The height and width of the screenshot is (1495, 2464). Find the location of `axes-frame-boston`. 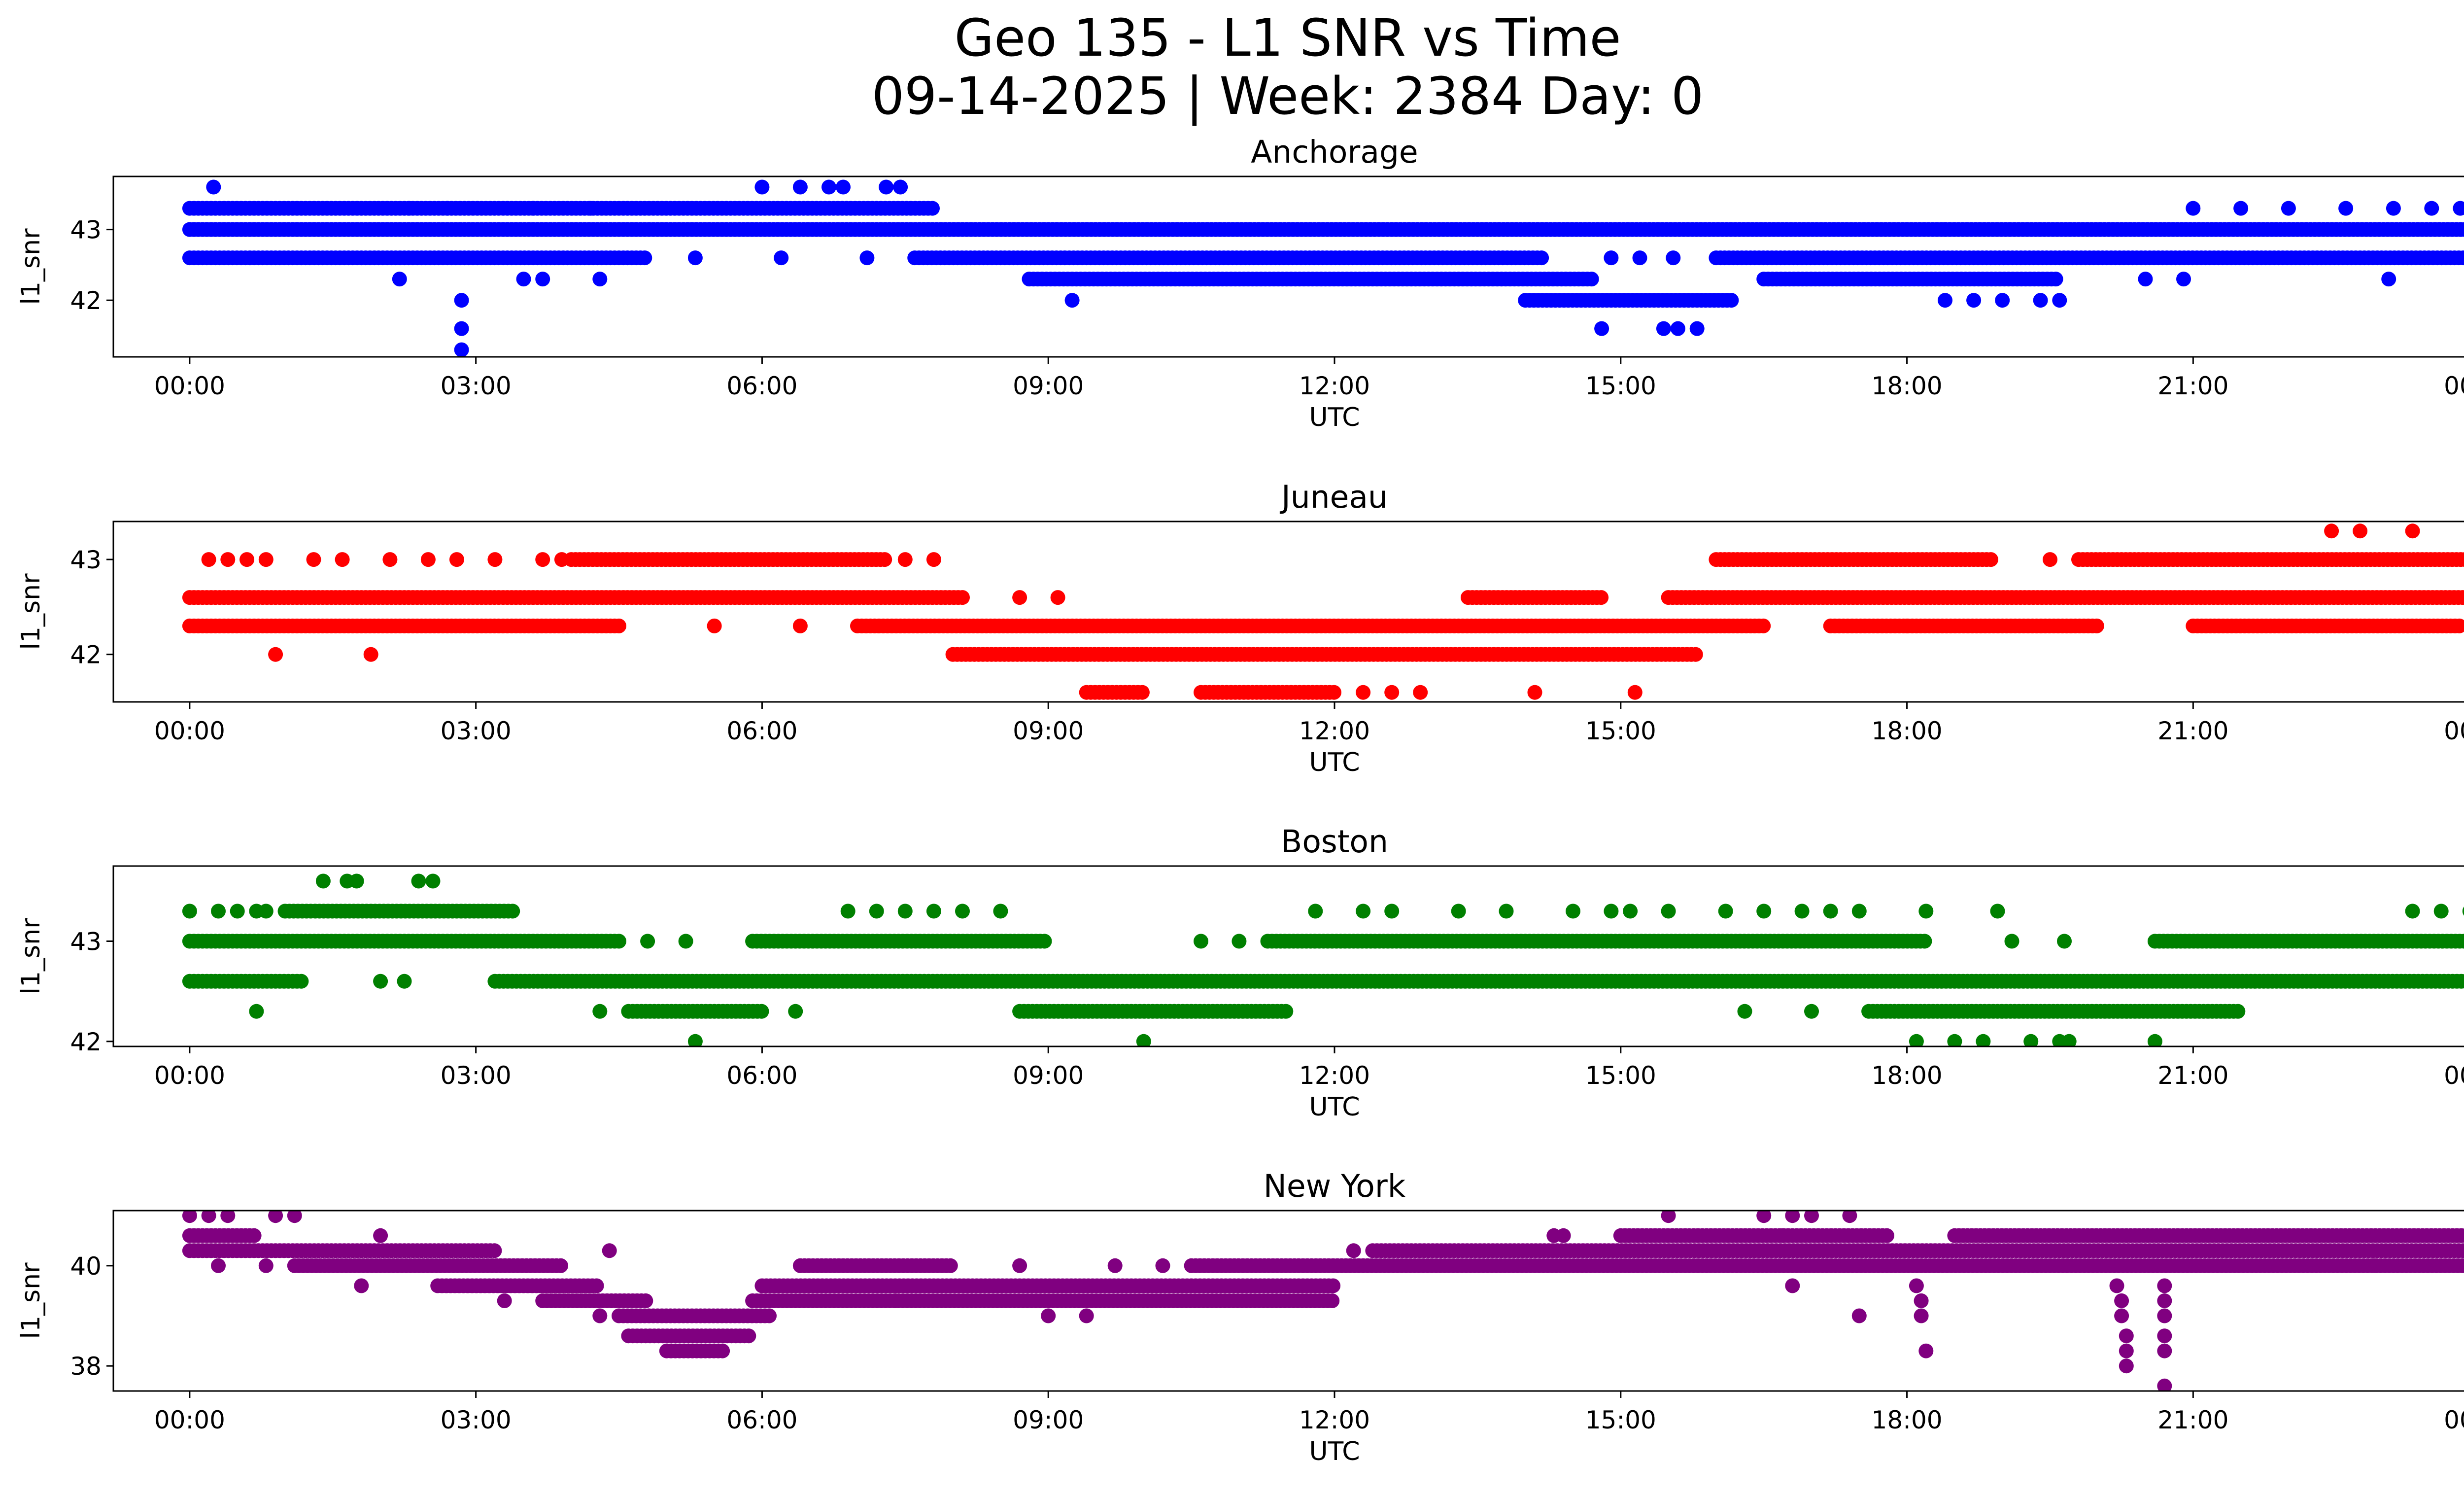

axes-frame-boston is located at coordinates (1288, 956).